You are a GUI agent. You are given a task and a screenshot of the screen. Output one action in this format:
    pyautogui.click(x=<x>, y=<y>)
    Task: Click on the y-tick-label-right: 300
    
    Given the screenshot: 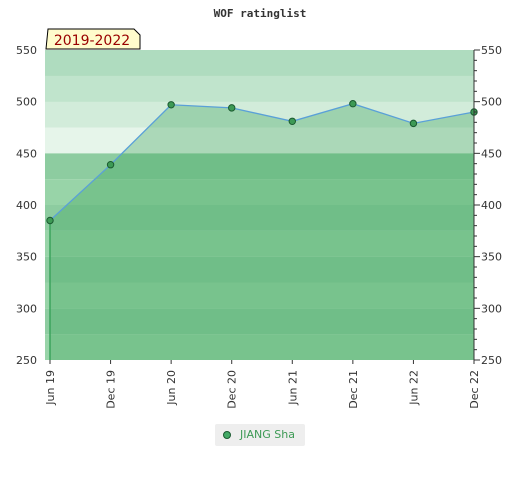 What is the action you would take?
    pyautogui.click(x=491, y=308)
    